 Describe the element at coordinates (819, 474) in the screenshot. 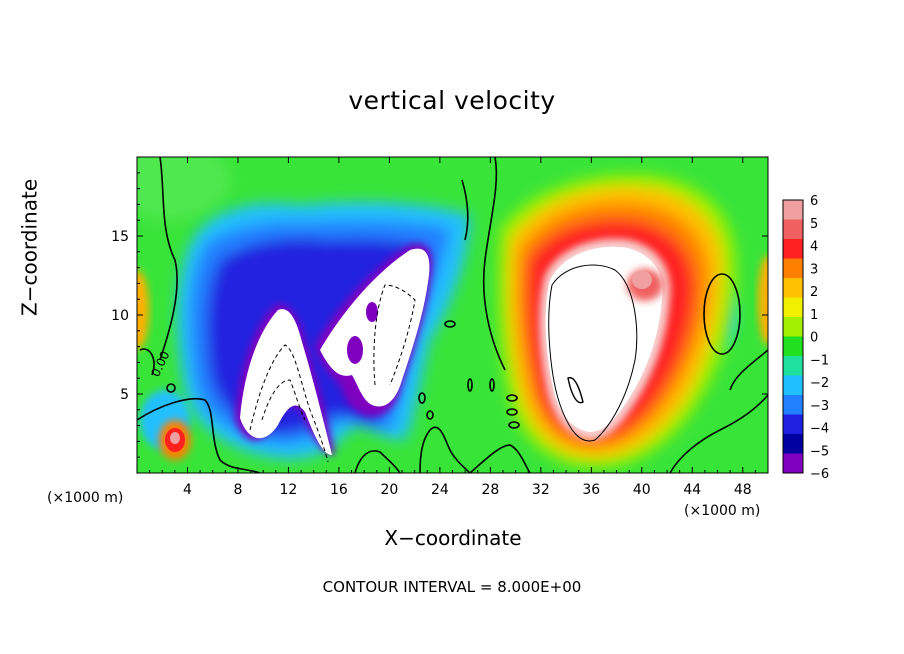

I see `colorbar-label: −6` at that location.